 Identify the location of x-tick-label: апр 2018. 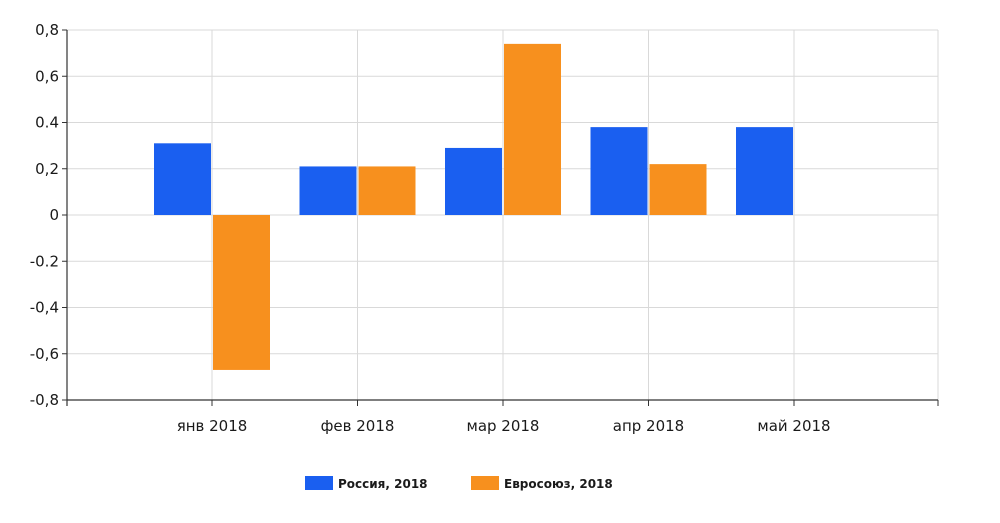
(648, 426).